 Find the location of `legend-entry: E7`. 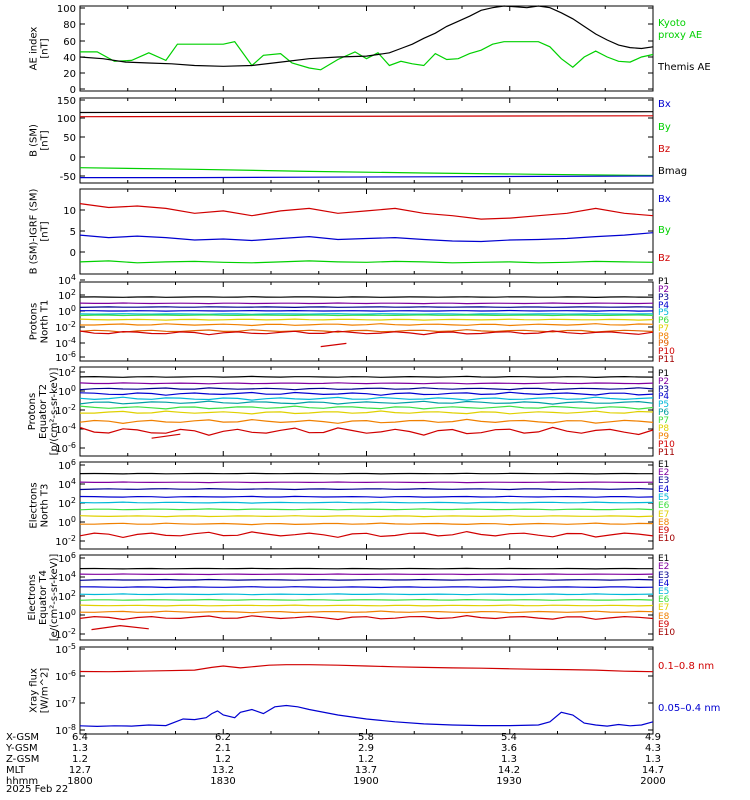

legend-entry: E7 is located at coordinates (663, 608).